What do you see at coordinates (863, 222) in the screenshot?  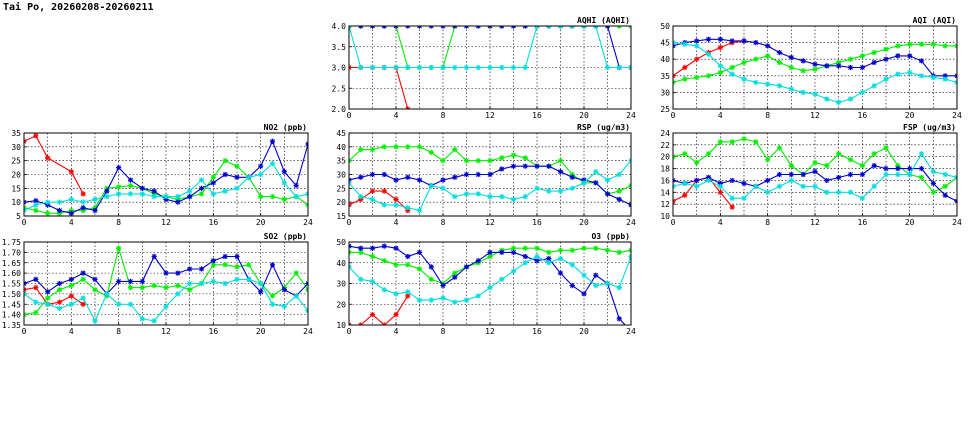 I see `x-tick-label: 16` at bounding box center [863, 222].